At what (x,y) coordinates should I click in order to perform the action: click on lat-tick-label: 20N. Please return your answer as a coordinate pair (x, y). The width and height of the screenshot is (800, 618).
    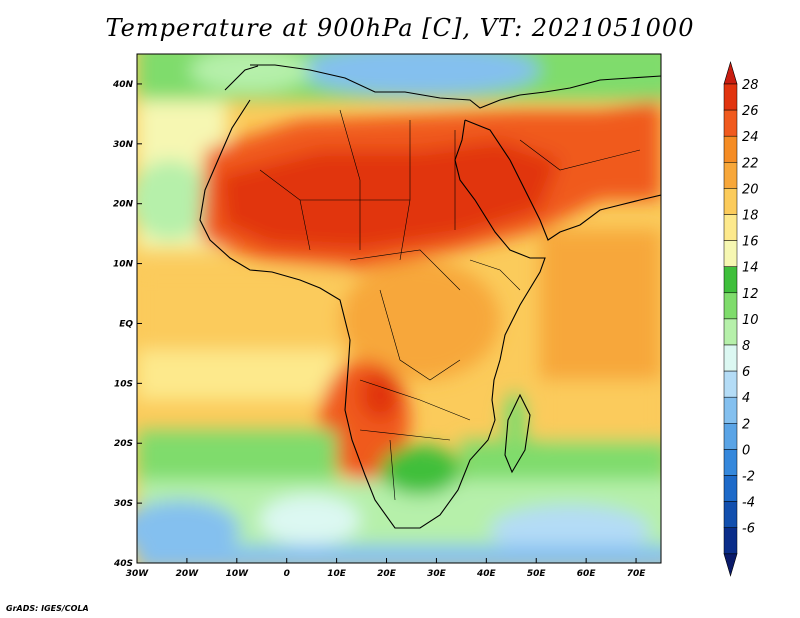
    Looking at the image, I should click on (123, 205).